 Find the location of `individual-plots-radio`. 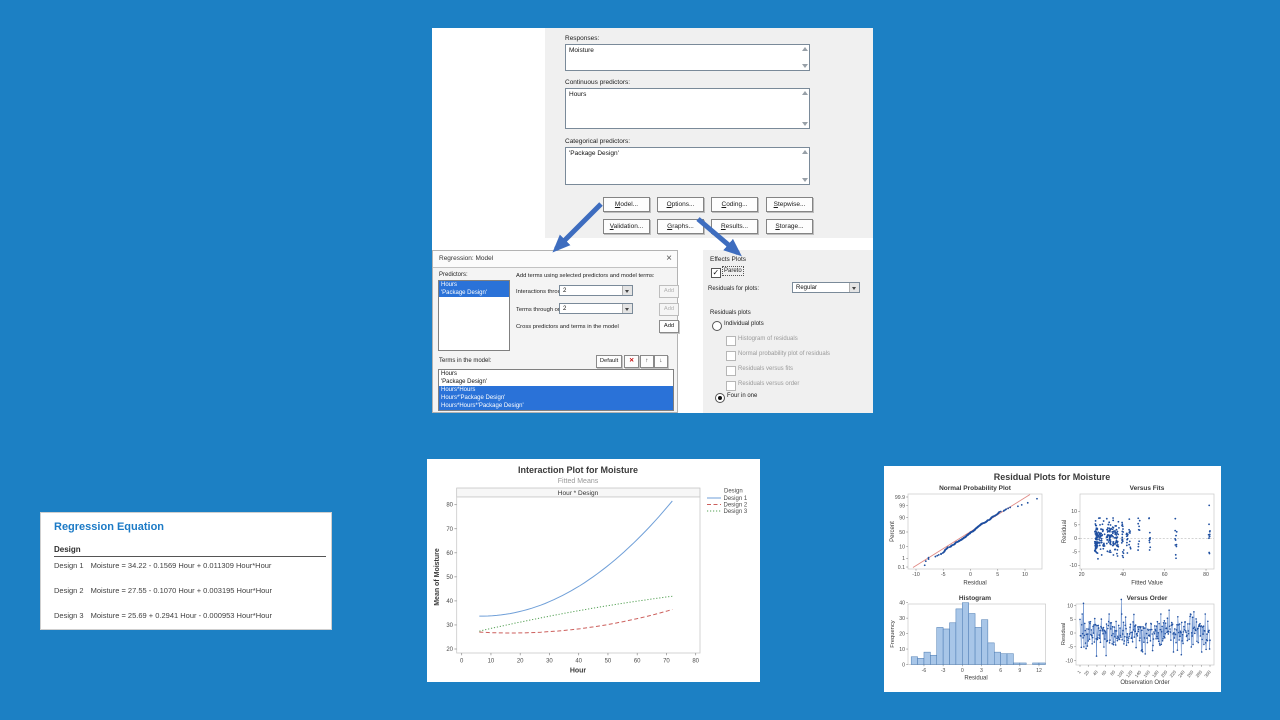

individual-plots-radio is located at coordinates (717, 326).